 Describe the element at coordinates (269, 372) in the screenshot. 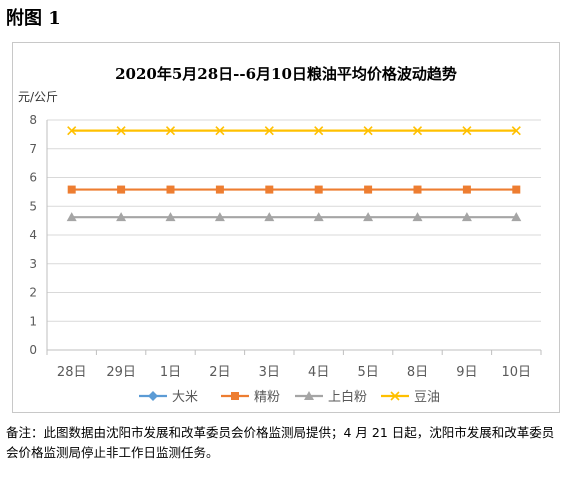

I see `x-tick-label: 3日` at that location.